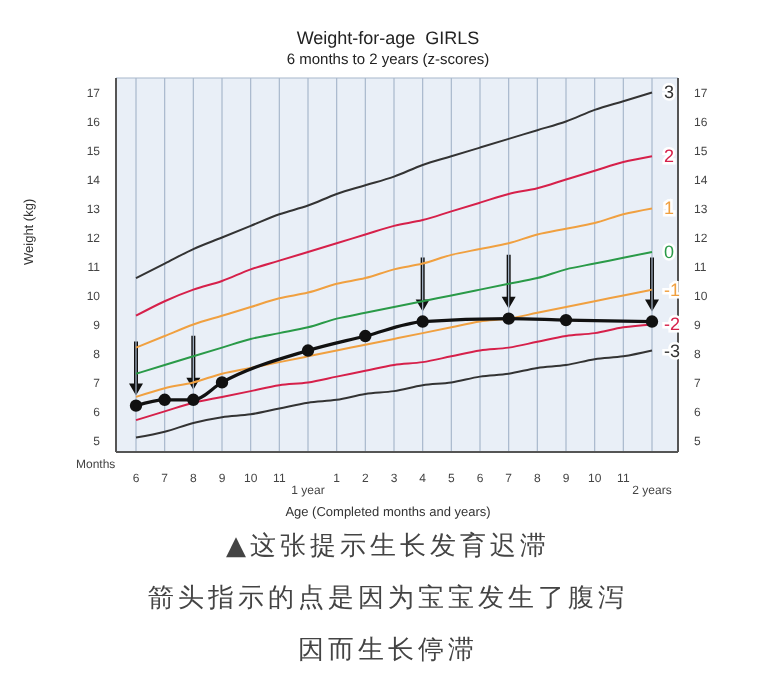  Describe the element at coordinates (388, 38) in the screenshot. I see `chart-title: Weight-for-age GIRLS` at that location.